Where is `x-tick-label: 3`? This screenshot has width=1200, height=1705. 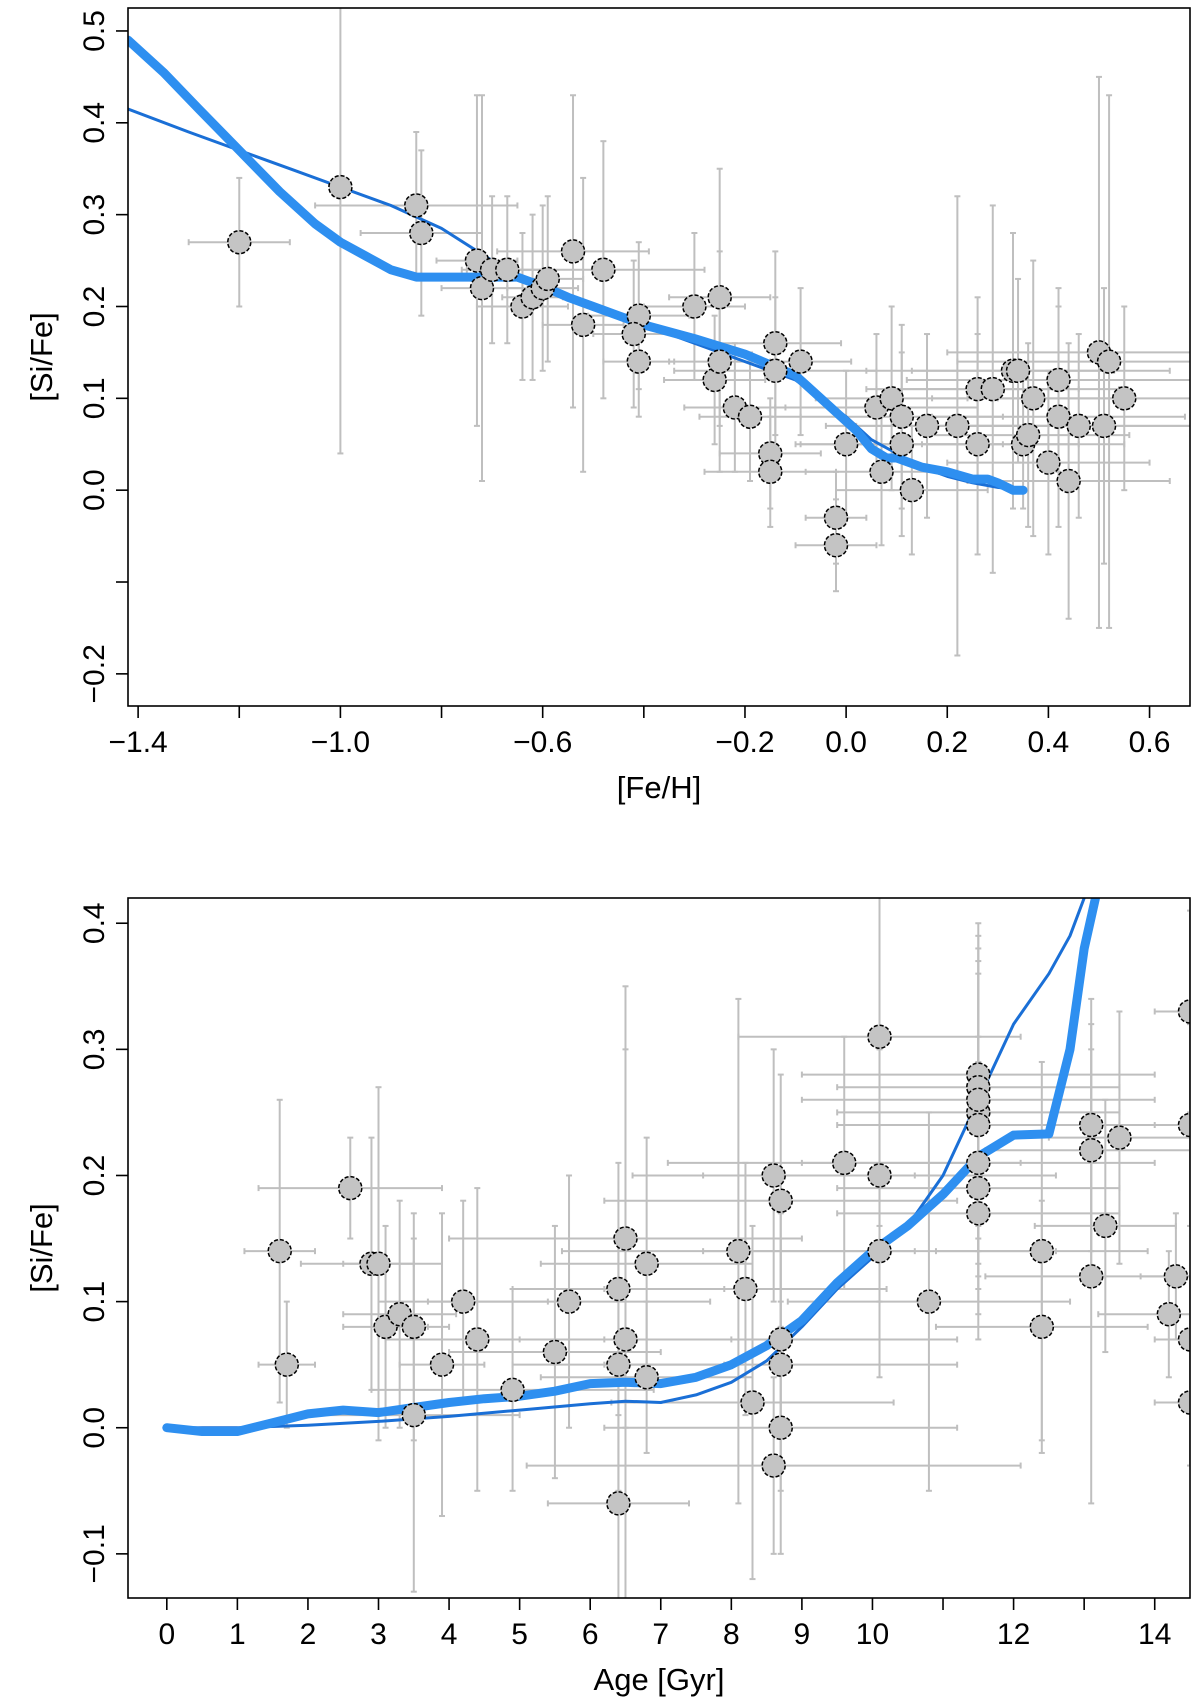 x-tick-label: 3 is located at coordinates (378, 1634).